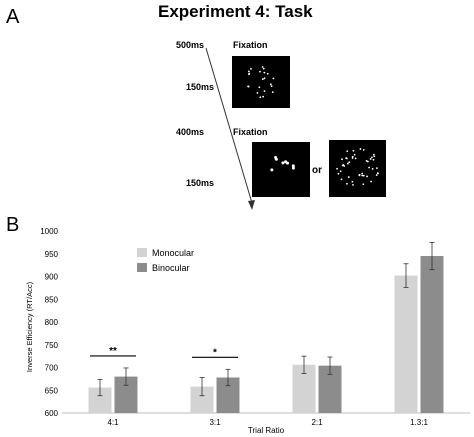 The height and width of the screenshot is (437, 474). Describe the element at coordinates (52, 277) in the screenshot. I see `y-tick-label: 900` at that location.